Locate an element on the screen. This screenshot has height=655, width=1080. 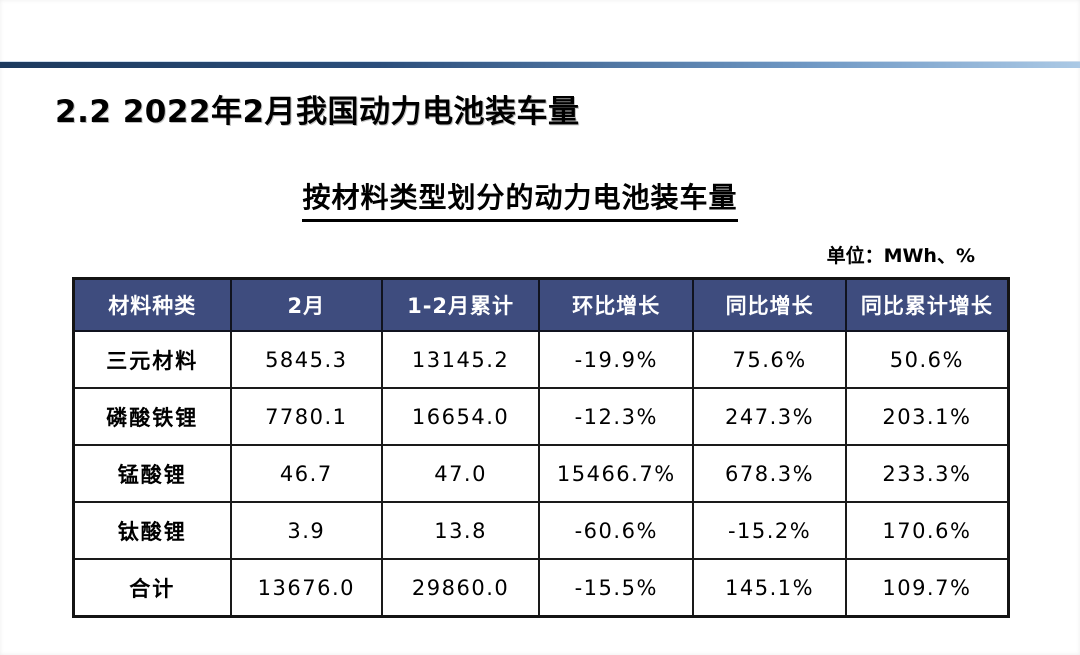
table-row: 合计 13676.0 29860.0 -15.5% 145.1% 109.7% is located at coordinates (541, 588).